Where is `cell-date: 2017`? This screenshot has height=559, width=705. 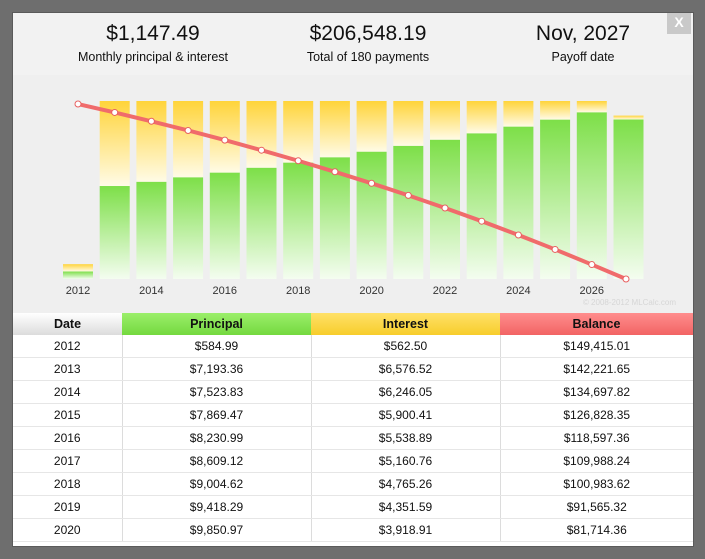 cell-date: 2017 is located at coordinates (68, 461).